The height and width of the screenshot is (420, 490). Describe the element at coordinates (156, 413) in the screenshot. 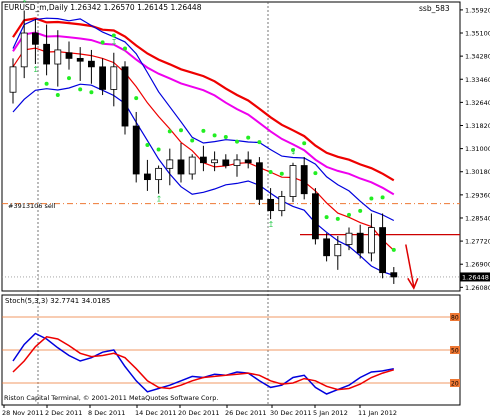

I see `x-tick-label: 14 Dec 2011` at that location.